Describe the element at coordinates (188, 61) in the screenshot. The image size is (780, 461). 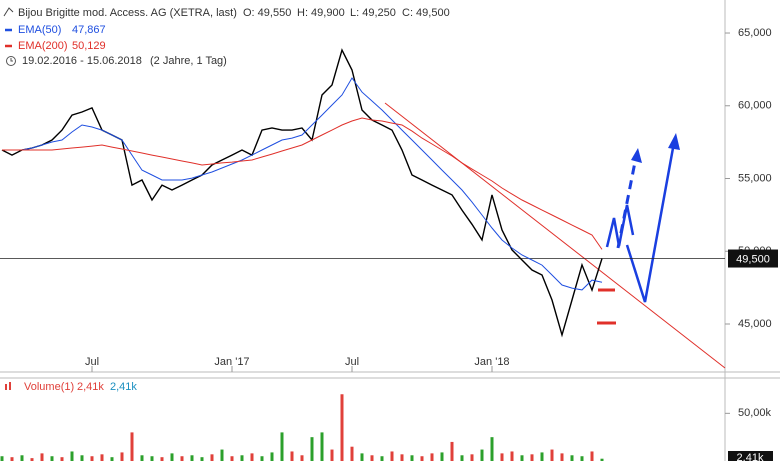
I see `period: (2 Jahre, 1 Tag)` at that location.